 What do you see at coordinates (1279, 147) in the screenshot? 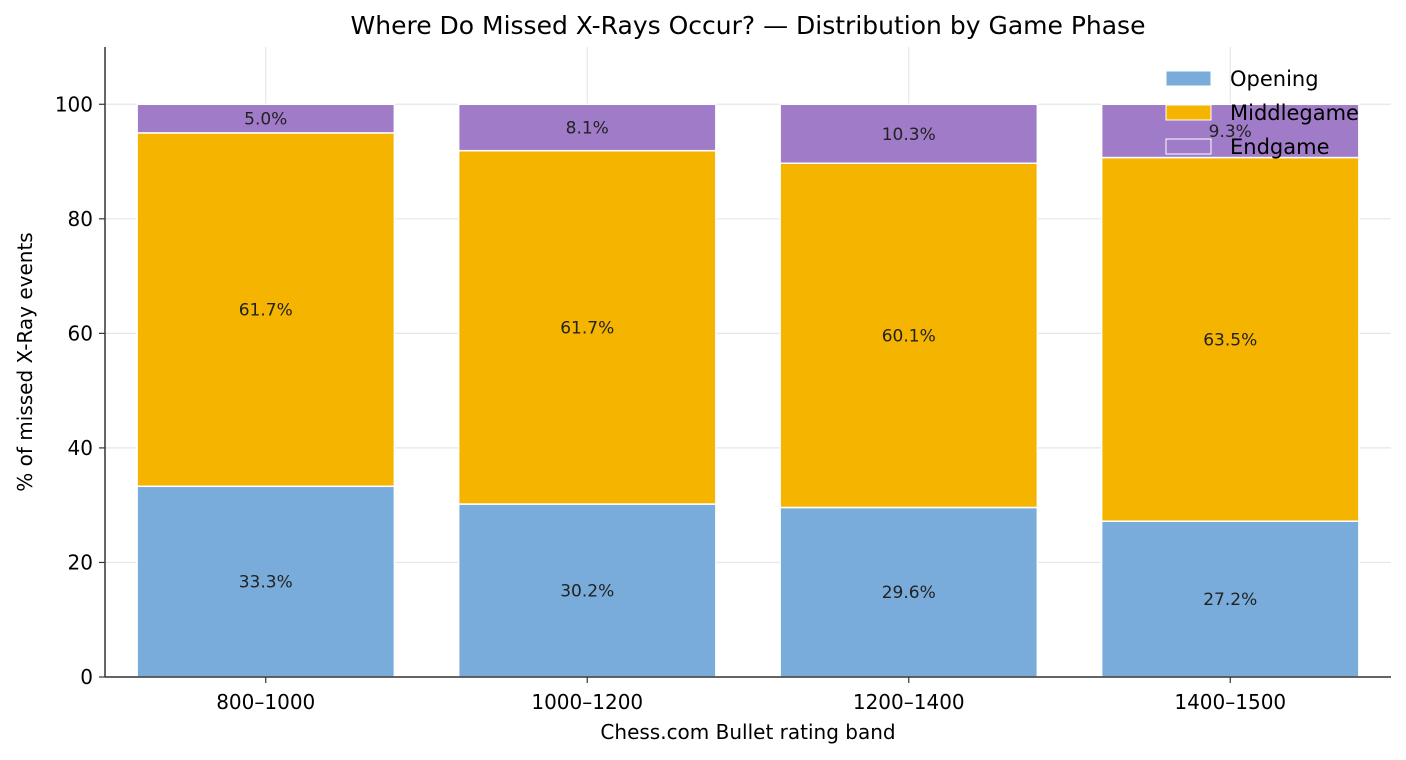
I see `legend-label: Endgame` at bounding box center [1279, 147].